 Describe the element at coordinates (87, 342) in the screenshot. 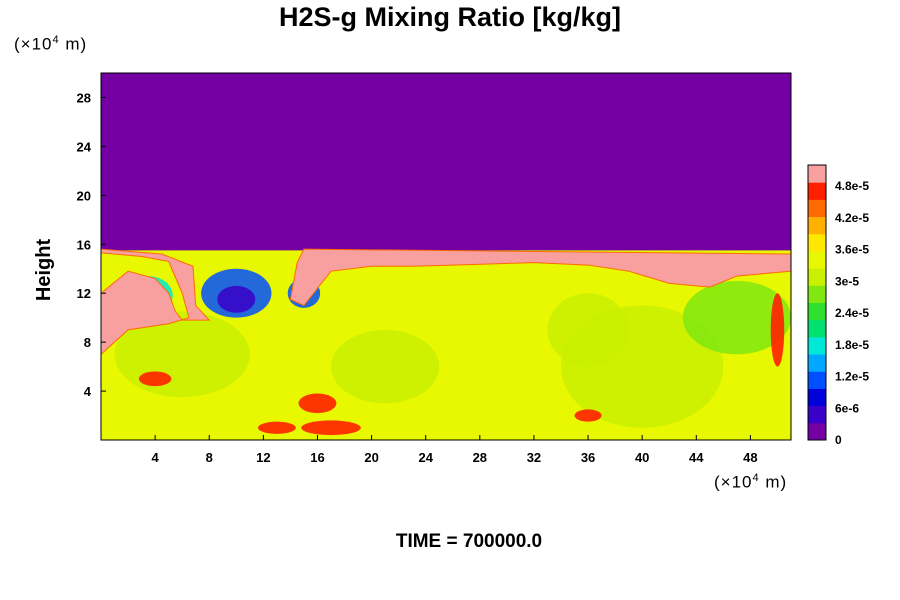

I see `y-tick-label: 8` at that location.